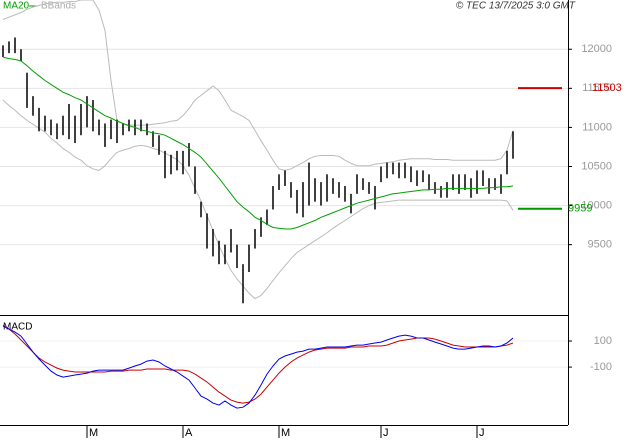  I want to click on macd-line, so click(258, 364).